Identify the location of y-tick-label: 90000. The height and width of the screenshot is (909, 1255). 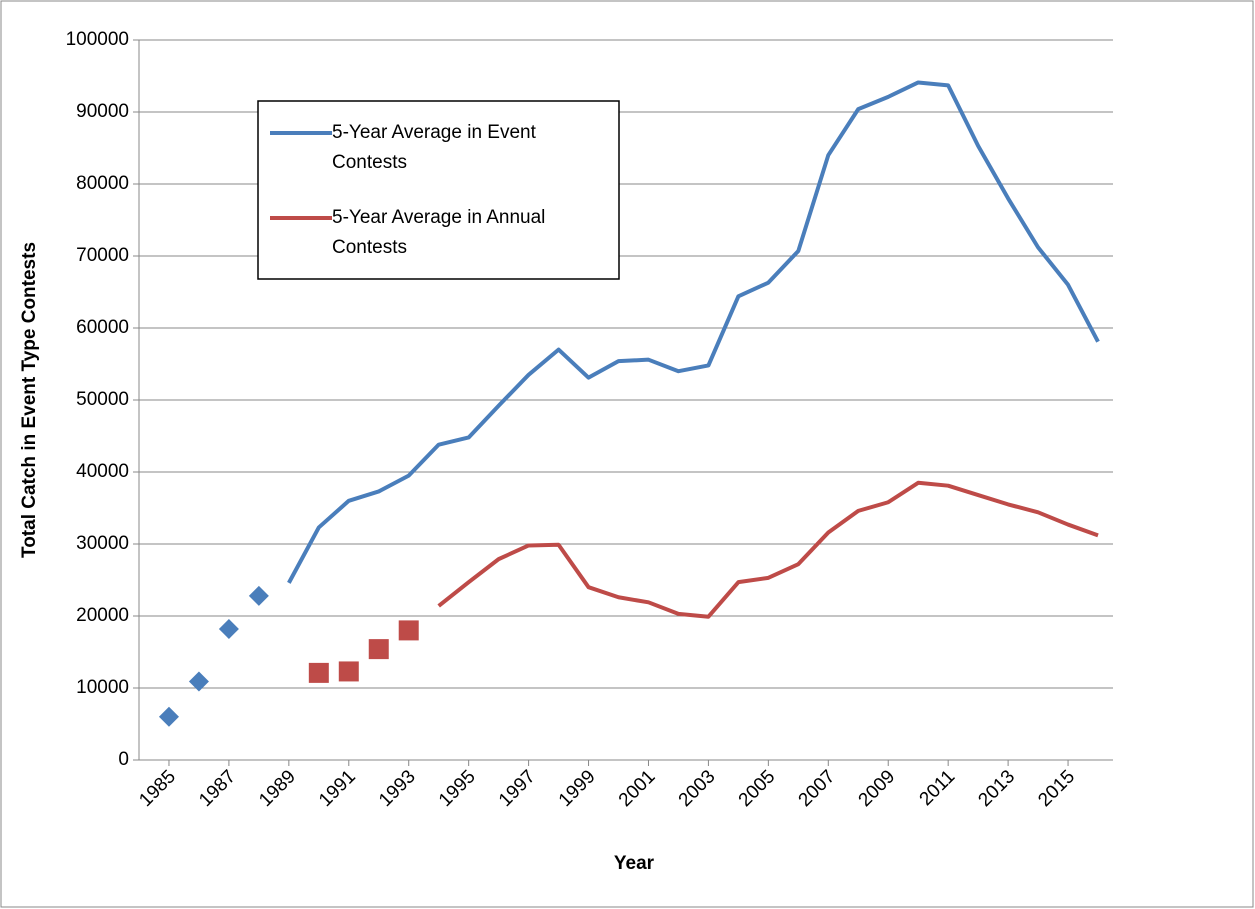
(102, 111).